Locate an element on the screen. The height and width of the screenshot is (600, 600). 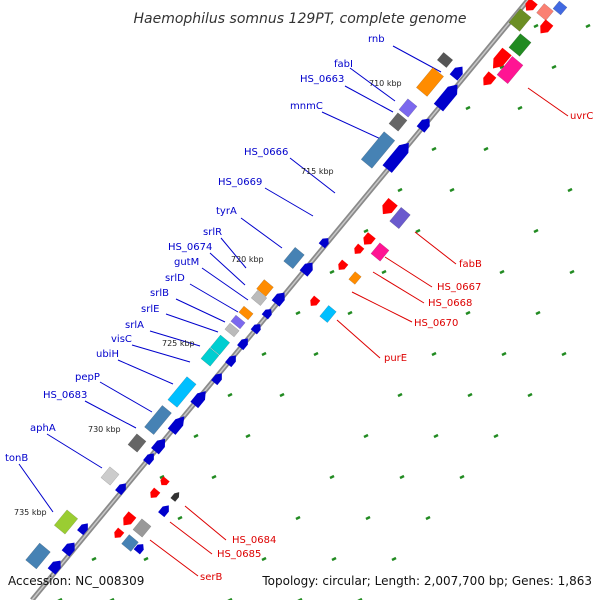
gene-label-ubiH: ubiH is located at coordinates (107, 354).